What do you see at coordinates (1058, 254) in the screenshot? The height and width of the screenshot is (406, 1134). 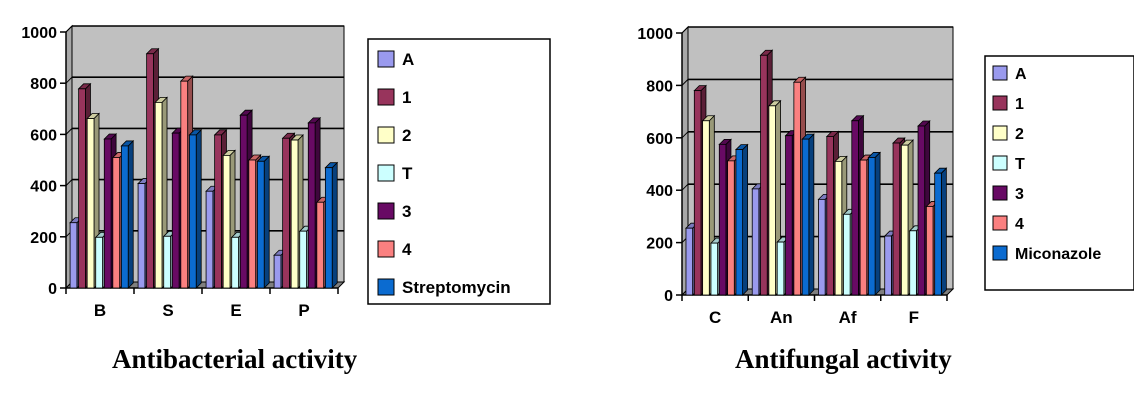 I see `legend-label: Miconazole` at bounding box center [1058, 254].